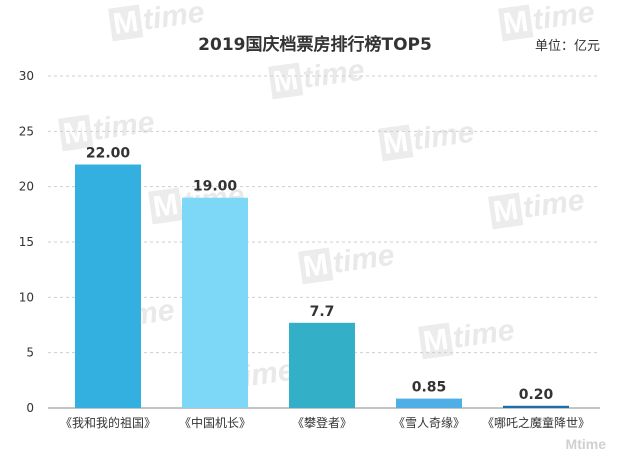 The image size is (620, 460). What do you see at coordinates (30, 408) in the screenshot?
I see `y-tick-label: 0` at bounding box center [30, 408].